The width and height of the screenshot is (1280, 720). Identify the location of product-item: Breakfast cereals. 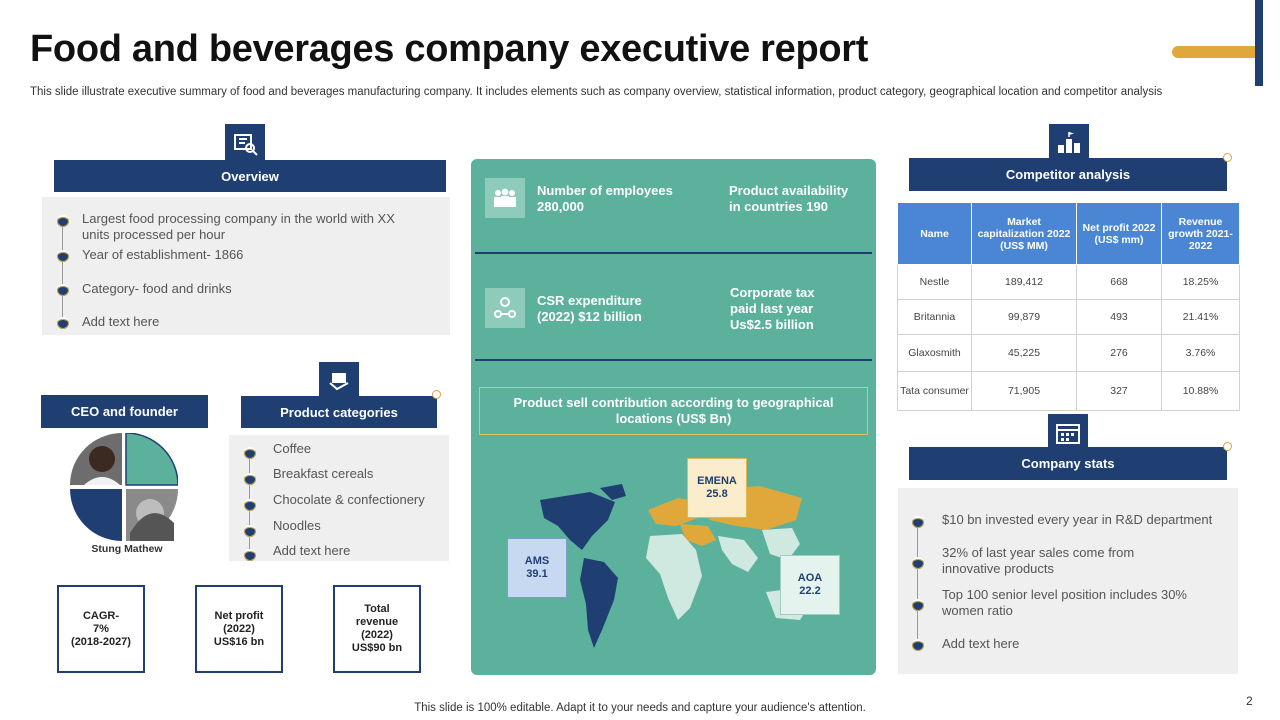
(323, 473).